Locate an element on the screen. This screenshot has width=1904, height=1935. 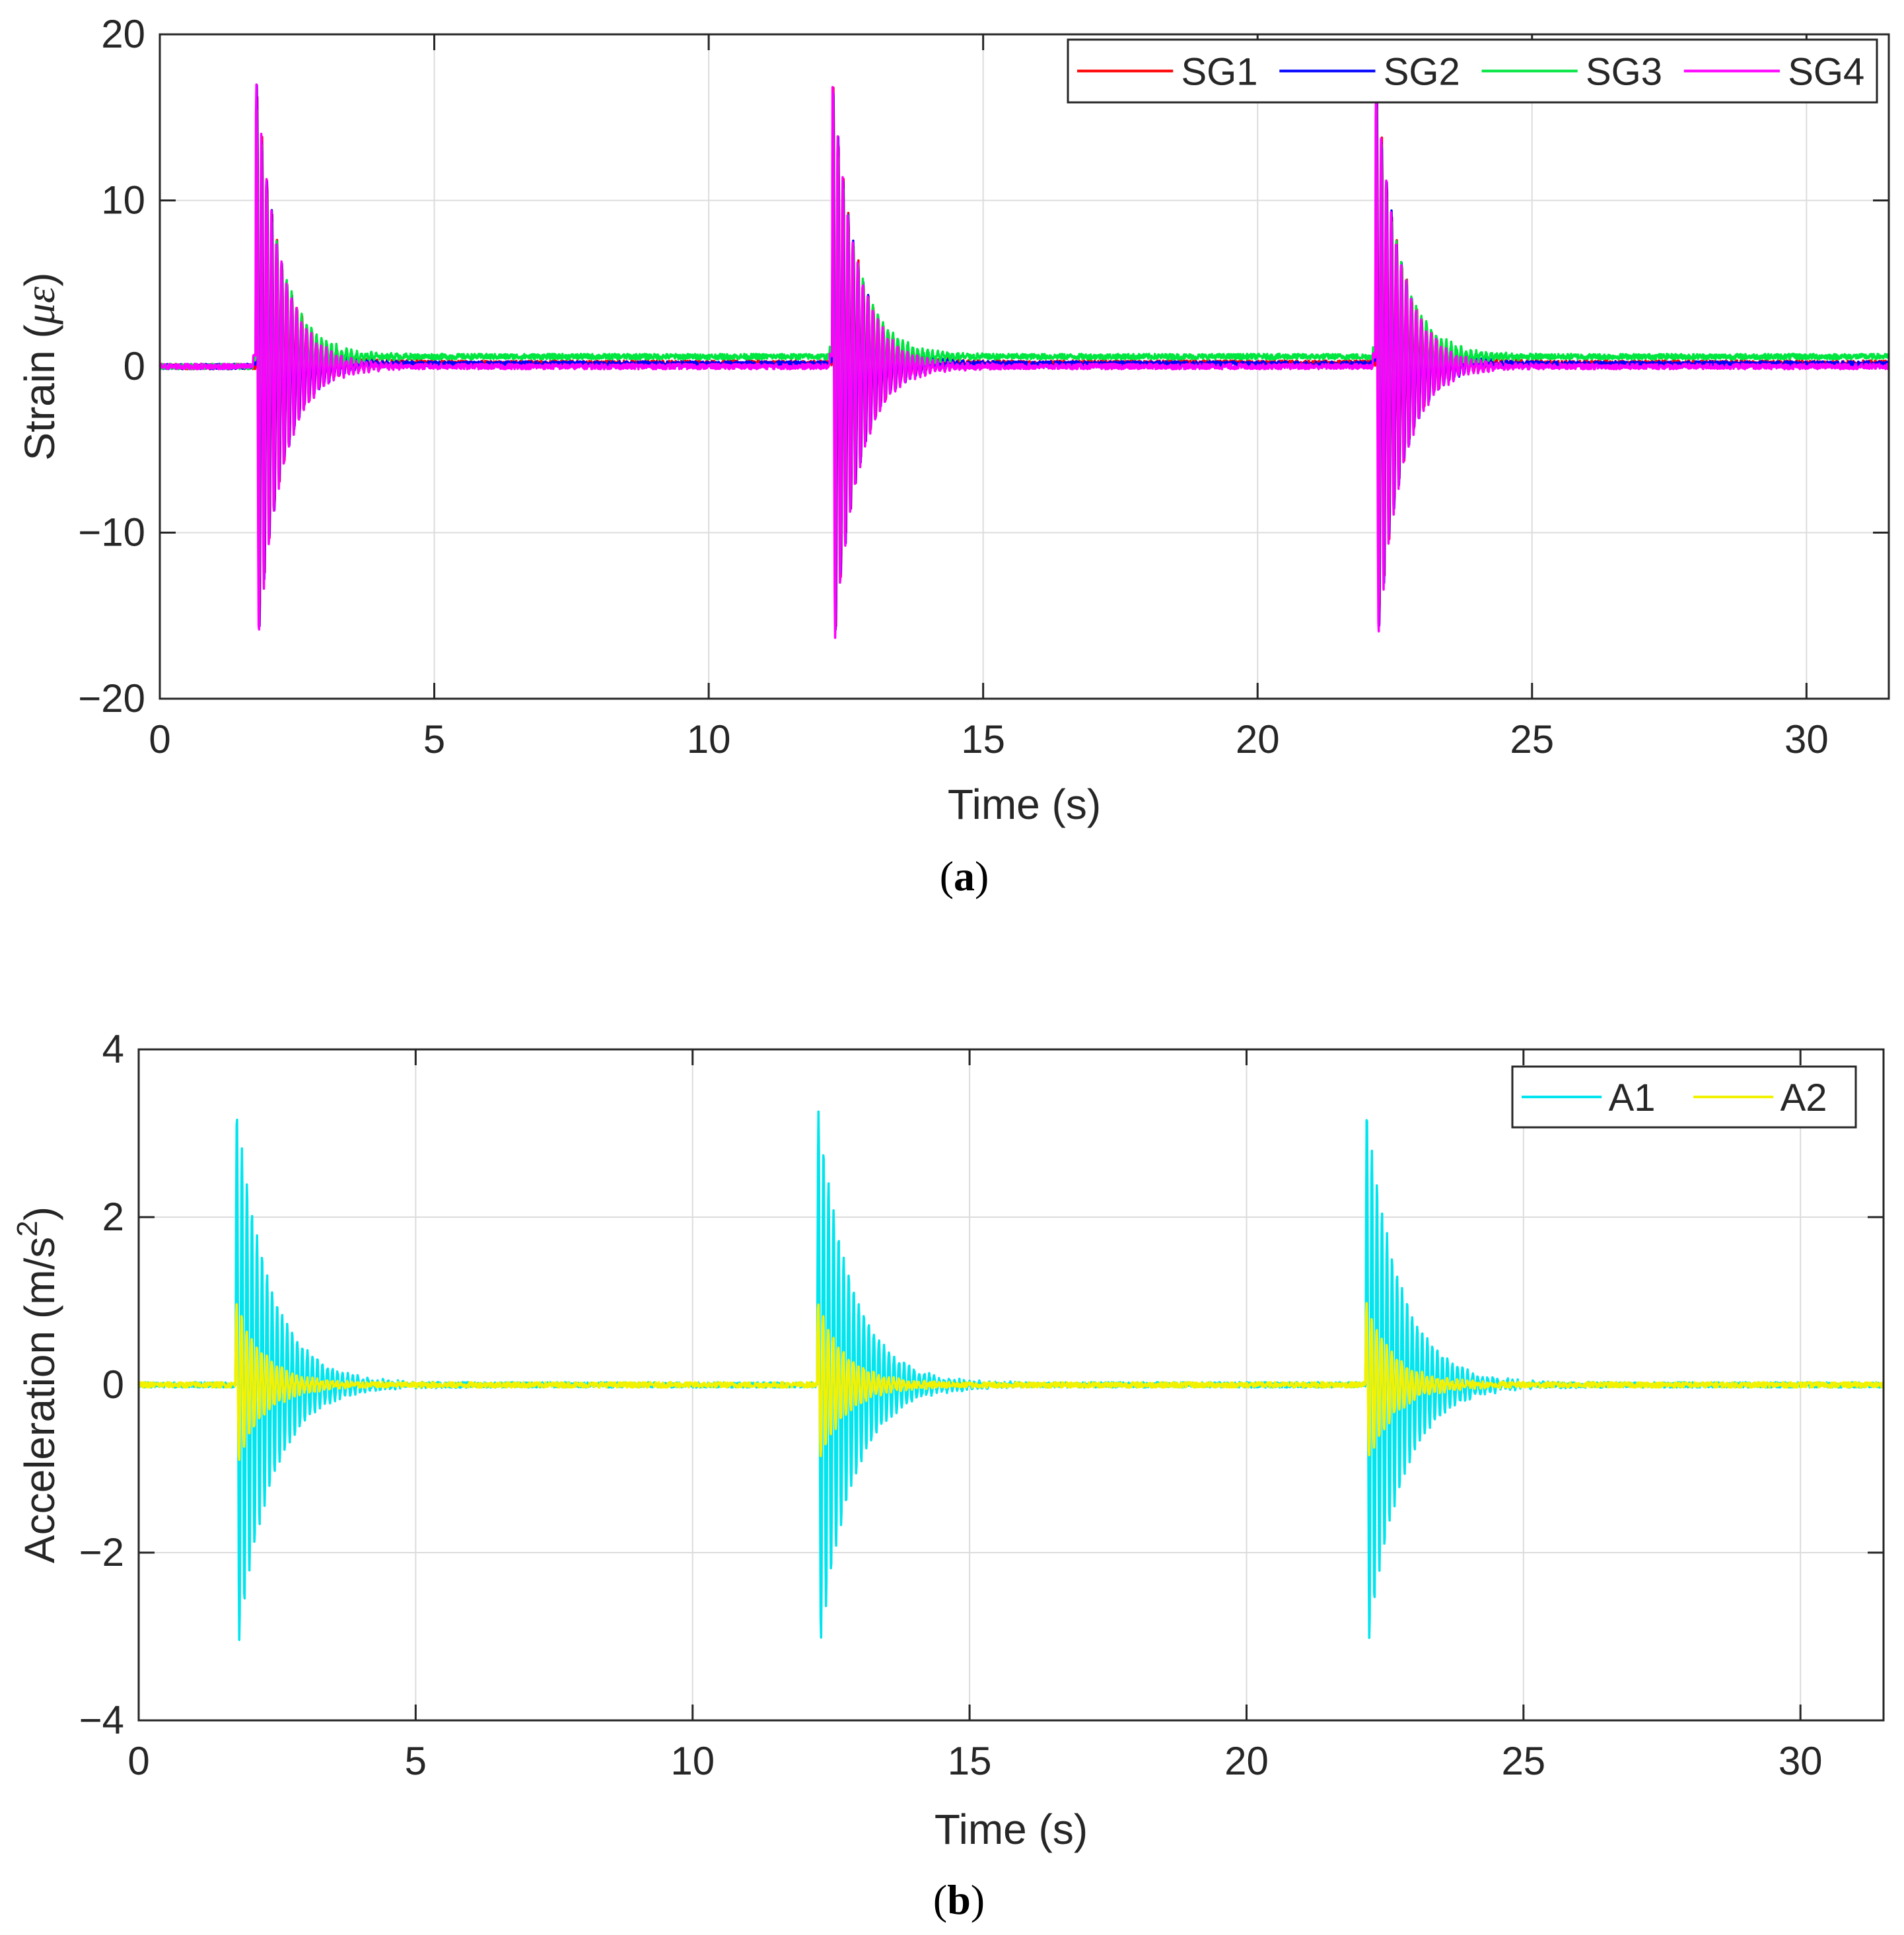
x-tick-labels-b: 0 5 10 15 20 25 30 is located at coordinates (974, 1761).